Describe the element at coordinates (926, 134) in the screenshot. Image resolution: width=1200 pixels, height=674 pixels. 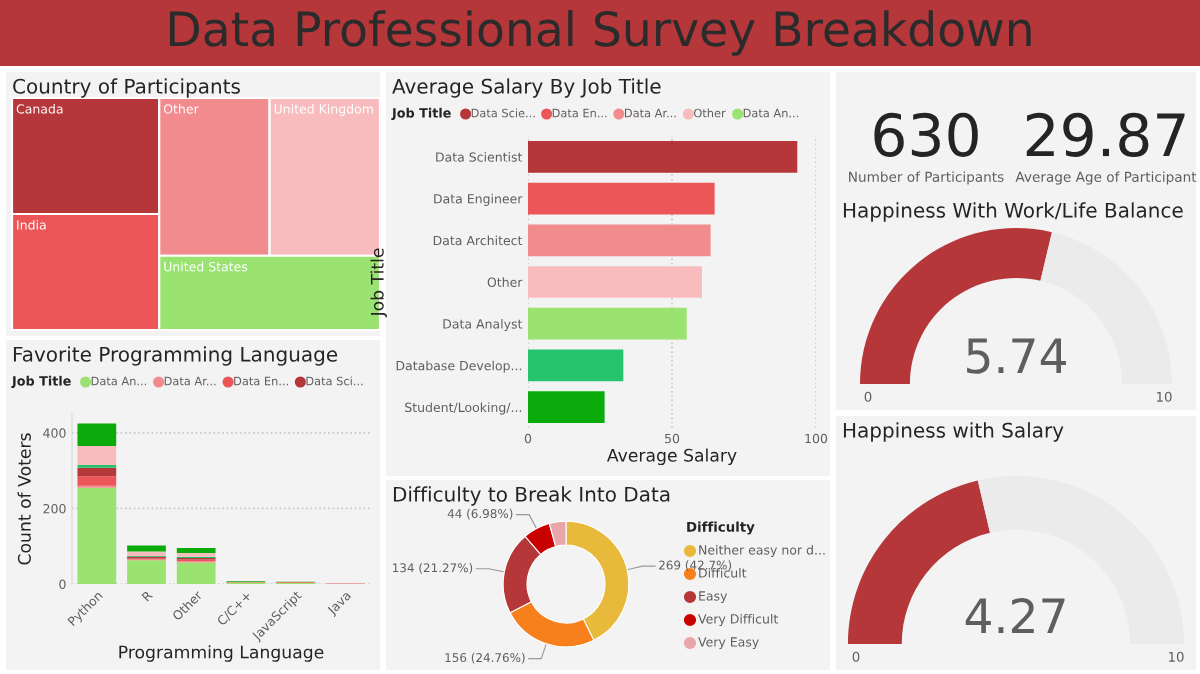
I see `data-label: 630` at that location.